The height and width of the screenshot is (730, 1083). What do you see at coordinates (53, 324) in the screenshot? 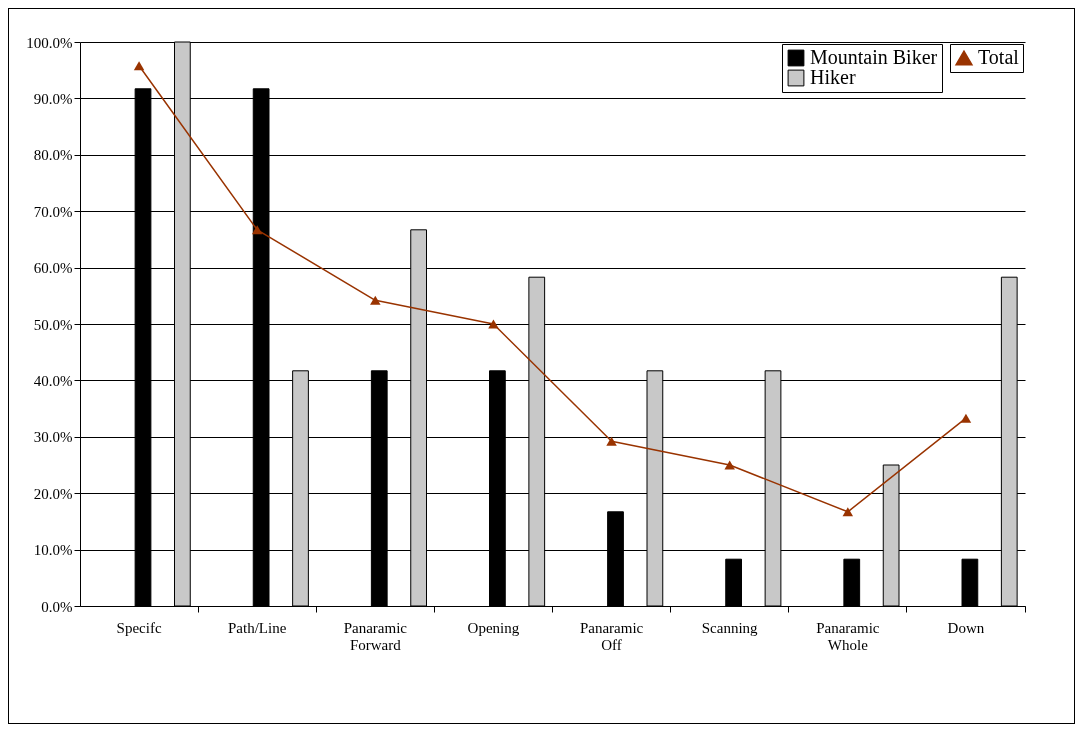
I see `y-tick-label: 50.0%` at bounding box center [53, 324].